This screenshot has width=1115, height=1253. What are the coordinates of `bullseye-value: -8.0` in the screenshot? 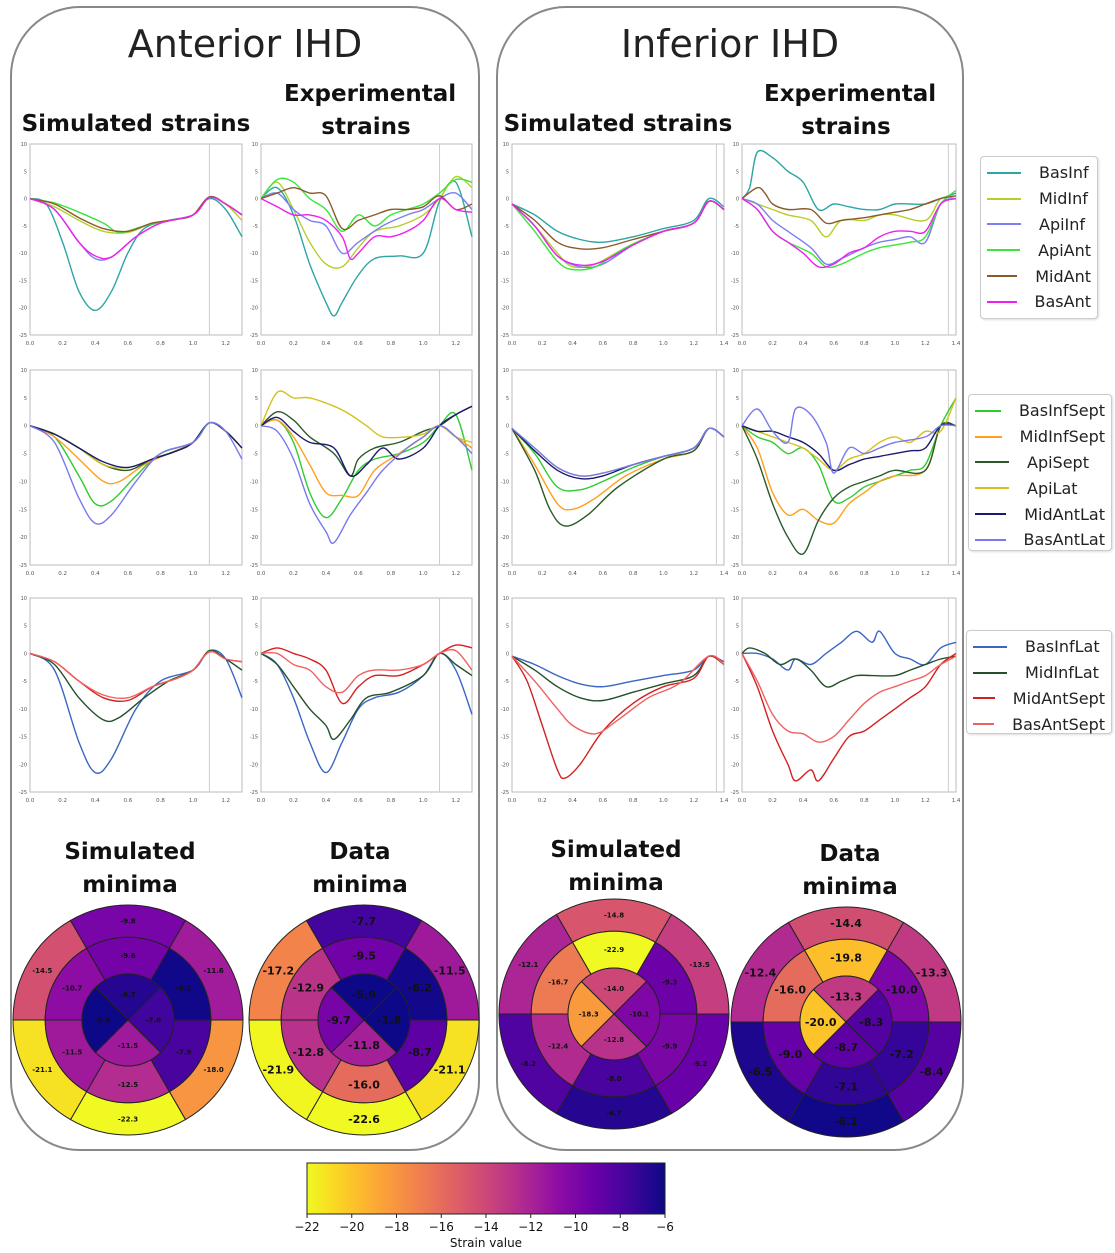 It's located at (613, 1079).